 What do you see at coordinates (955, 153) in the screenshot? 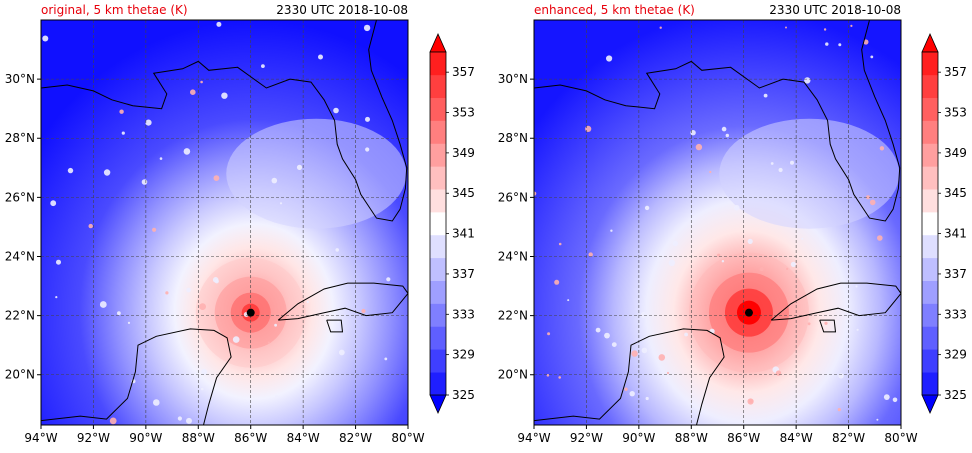
I see `colorbar-tick-label: 349` at bounding box center [955, 153].